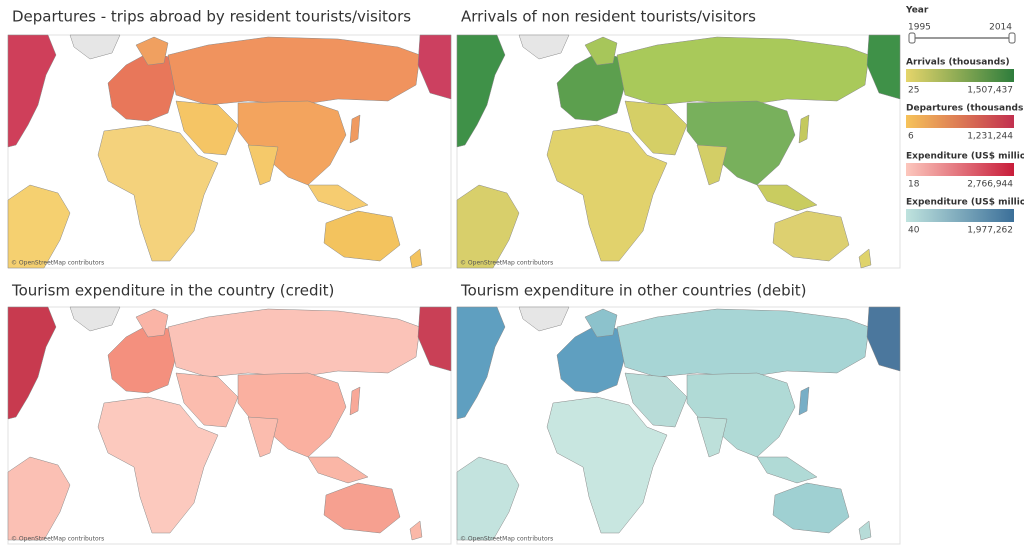 Image resolution: width=1024 pixels, height=557 pixels. What do you see at coordinates (1012, 38) in the screenshot?
I see `year-slider-end` at bounding box center [1012, 38].